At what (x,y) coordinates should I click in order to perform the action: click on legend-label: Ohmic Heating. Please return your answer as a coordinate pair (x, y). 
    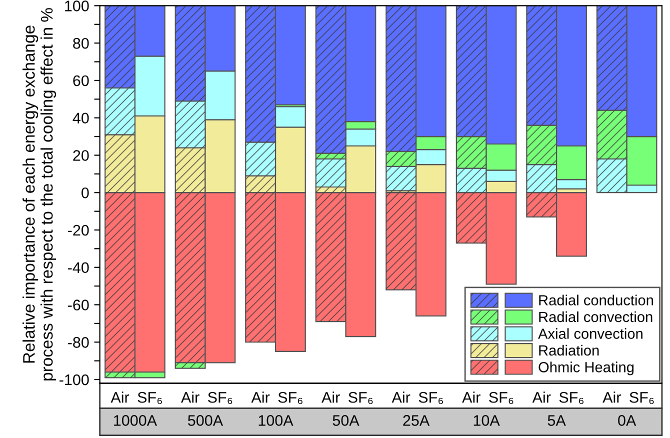
    Looking at the image, I should click on (586, 369).